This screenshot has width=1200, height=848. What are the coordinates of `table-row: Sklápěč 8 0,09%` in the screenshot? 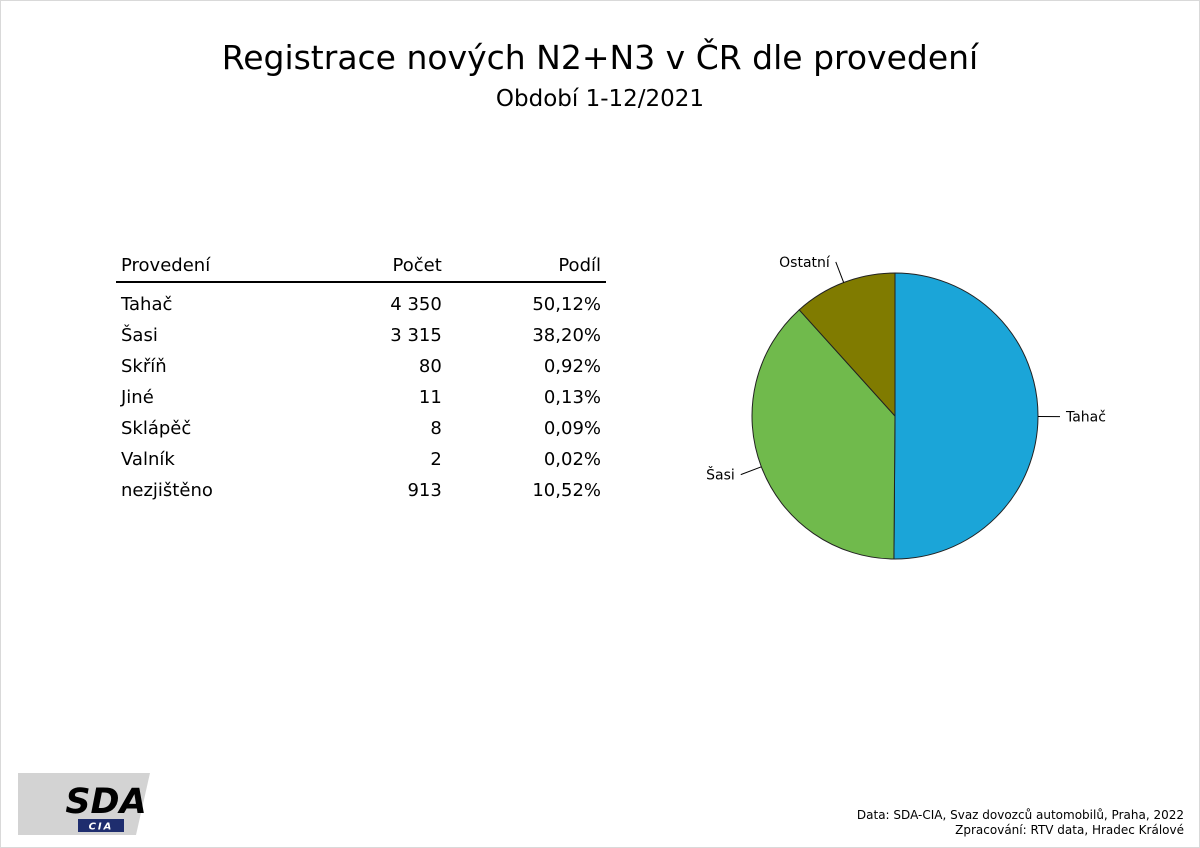 It's located at (361, 426).